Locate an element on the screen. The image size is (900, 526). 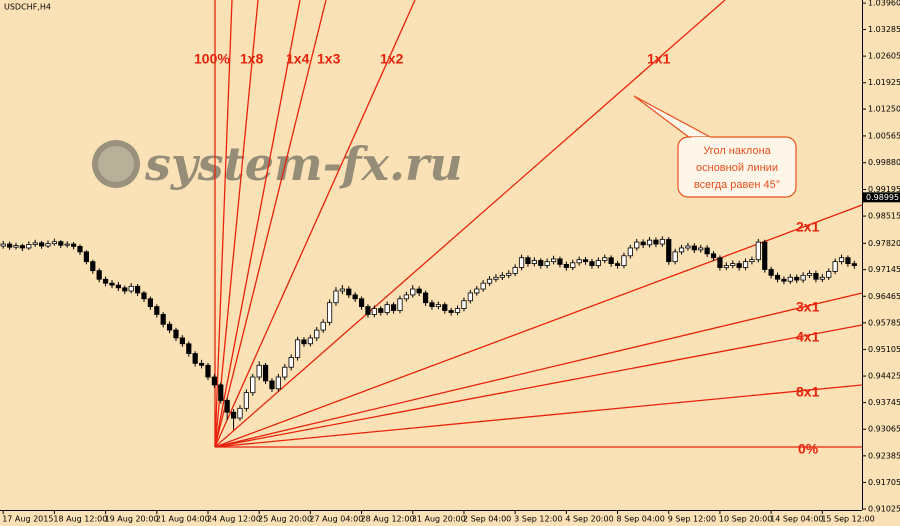
x-tick-label: 15 Sep 12:00 is located at coordinates (847, 519).